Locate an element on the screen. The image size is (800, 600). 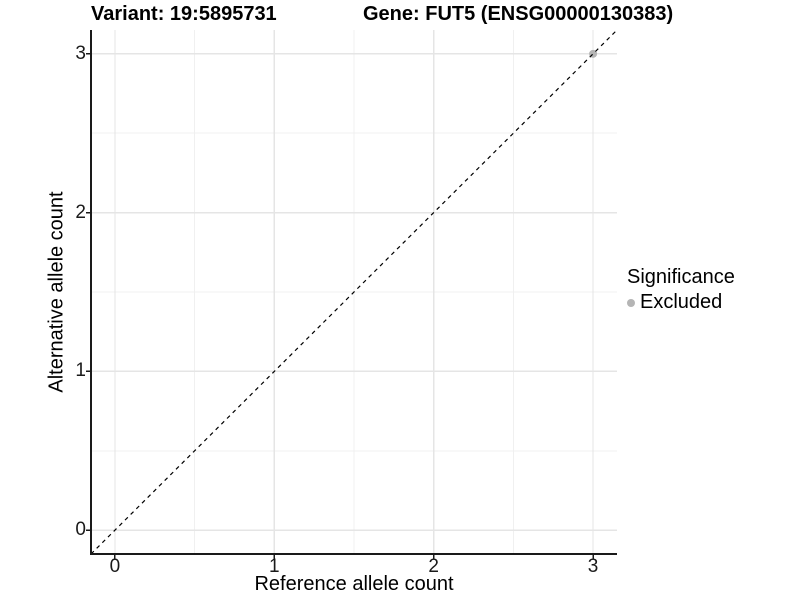
y-tick-label: 0 is located at coordinates (80, 530).